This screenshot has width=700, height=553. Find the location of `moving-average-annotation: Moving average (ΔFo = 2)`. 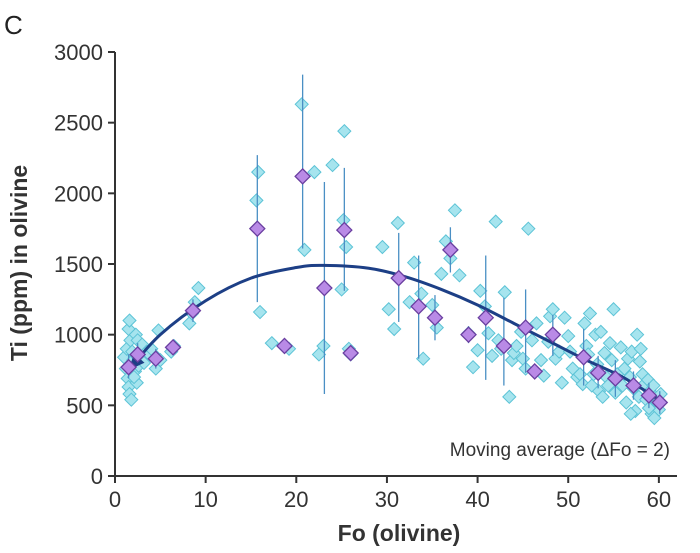

moving-average-annotation: Moving average (ΔFo = 2) is located at coordinates (560, 450).